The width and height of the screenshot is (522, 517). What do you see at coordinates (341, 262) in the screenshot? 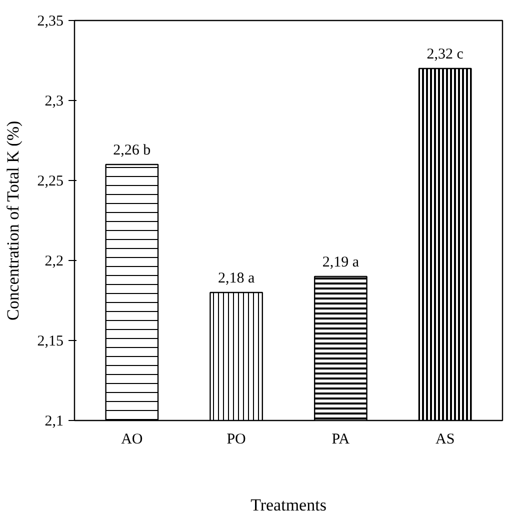
I see `data-label: 2,19 a` at bounding box center [341, 262].